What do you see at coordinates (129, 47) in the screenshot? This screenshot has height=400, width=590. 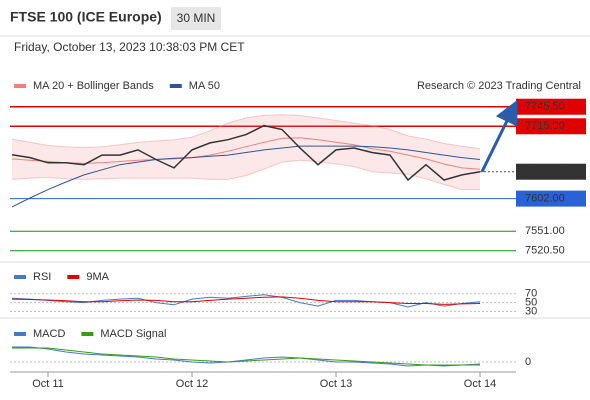 I see `timestamp: Friday, October 13, 2023 10:38:03 PM CET` at bounding box center [129, 47].